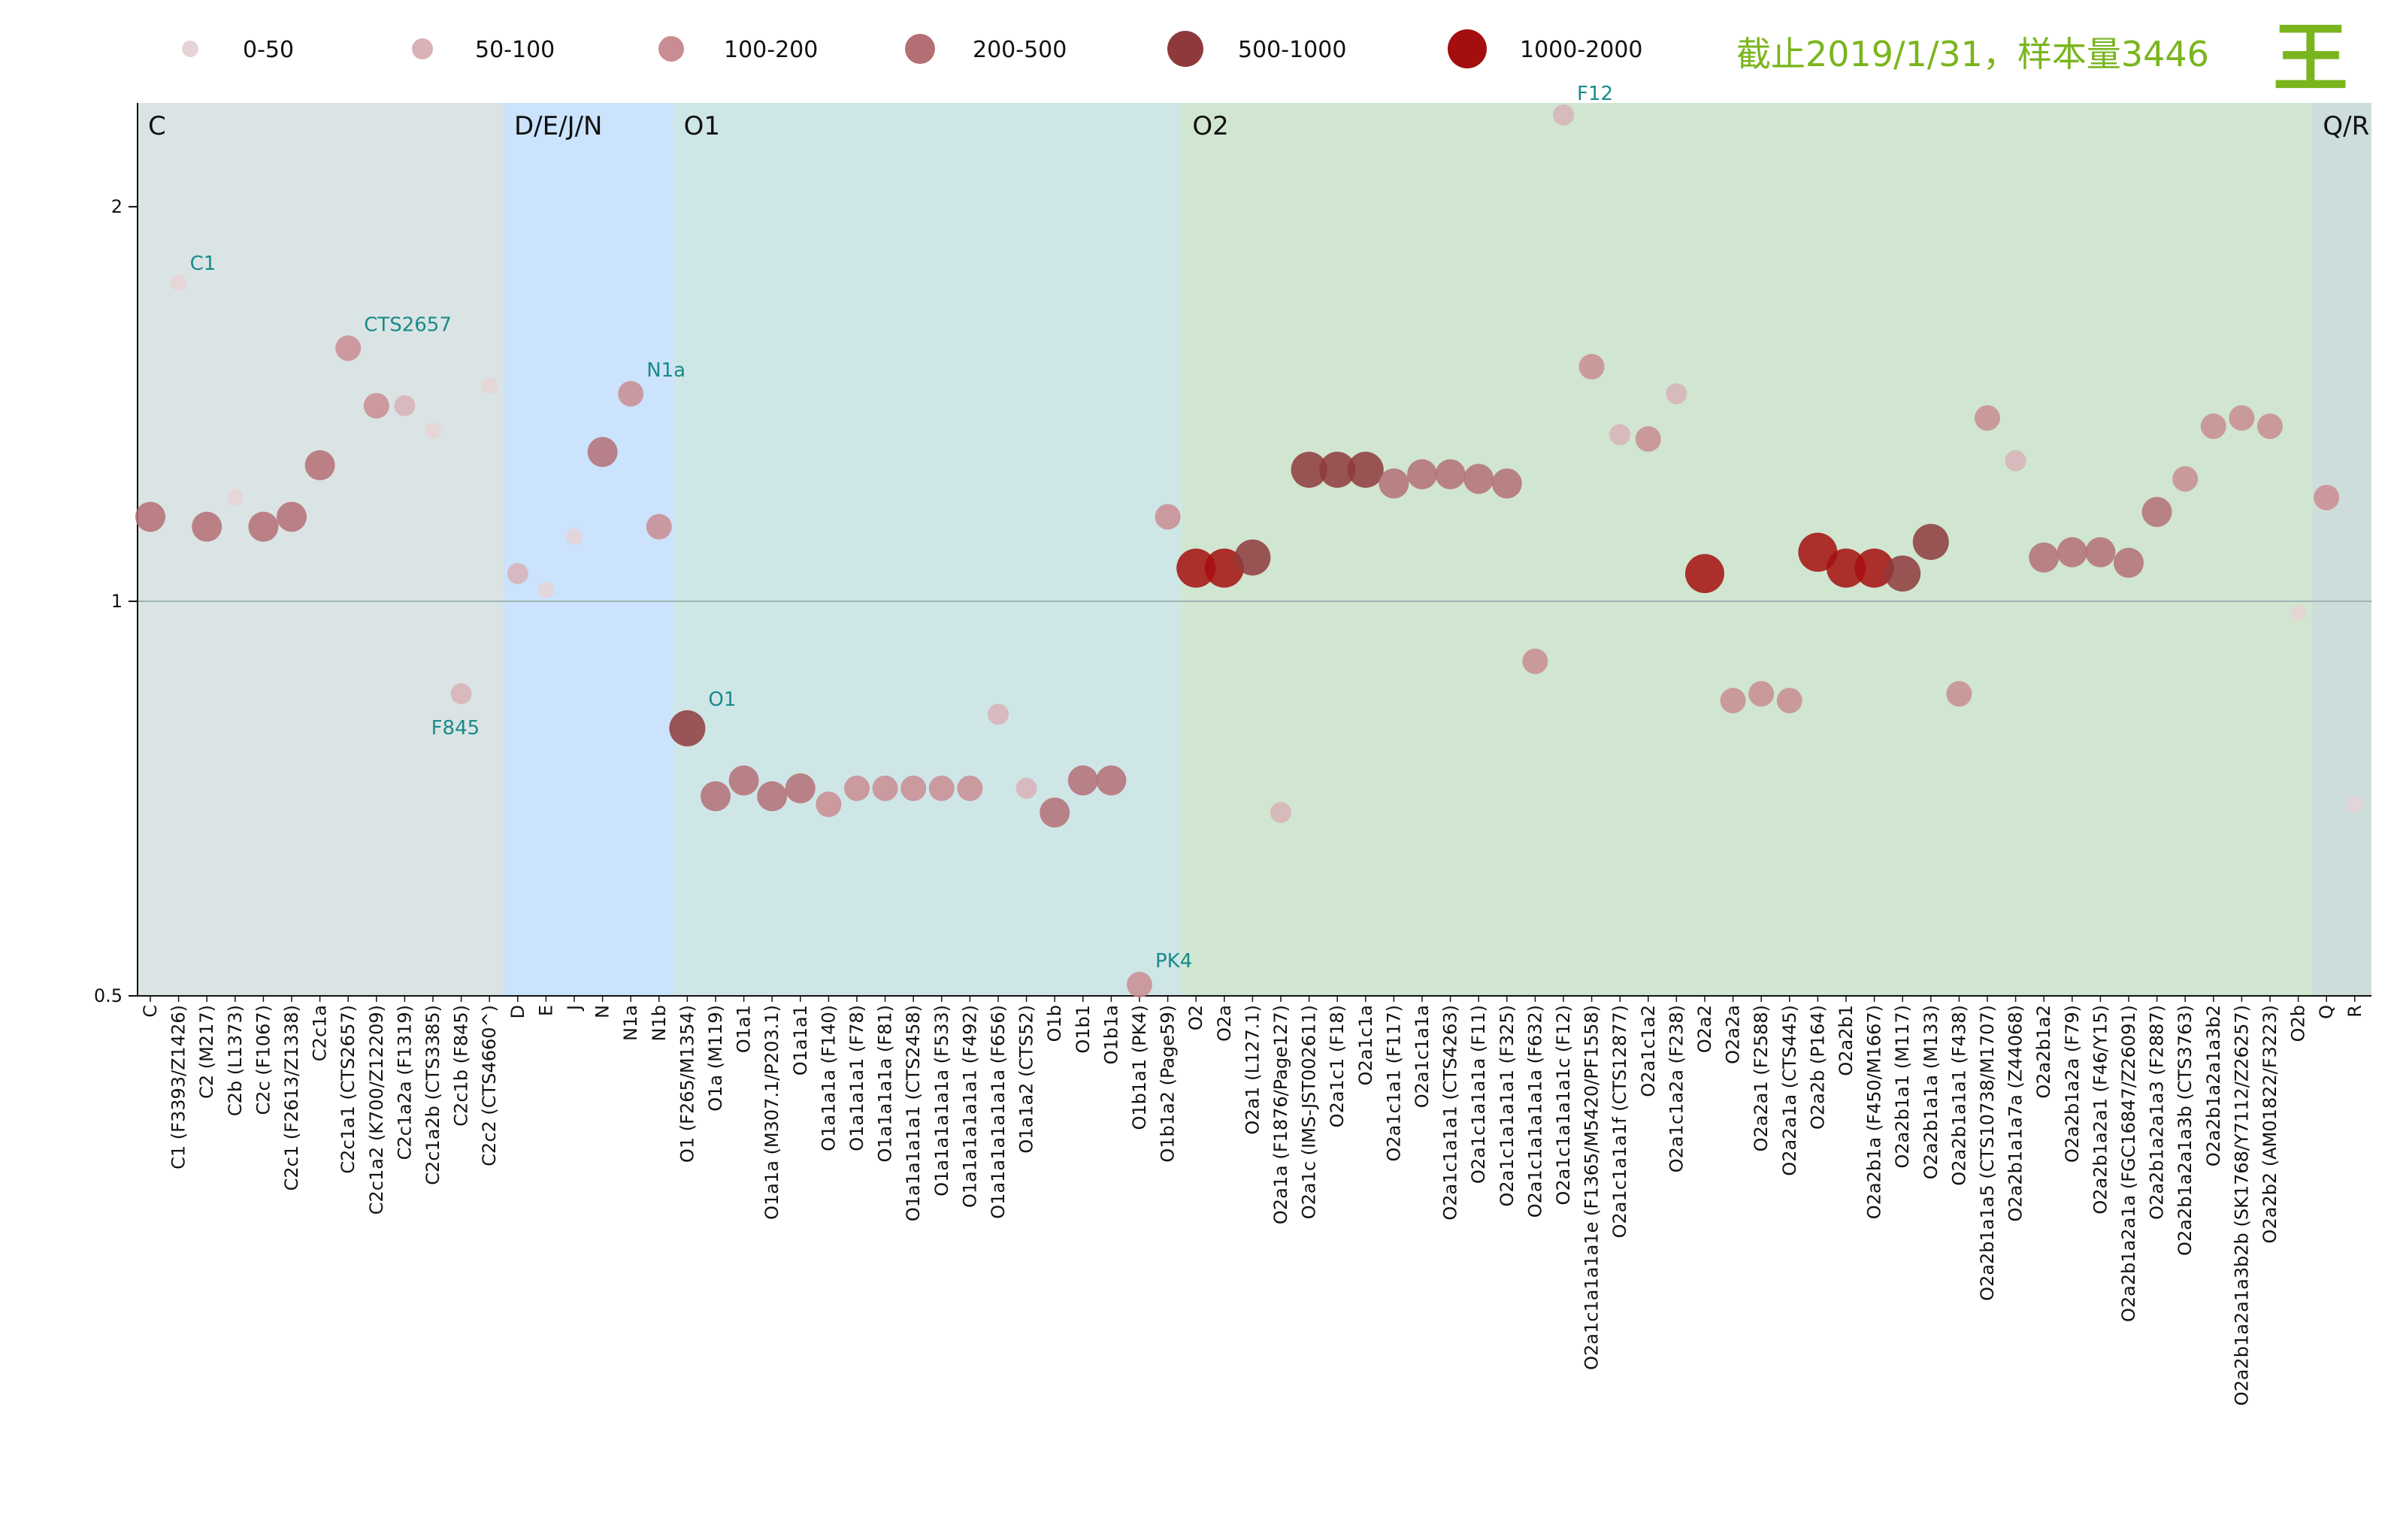 The width and height of the screenshot is (2394, 1540). Describe the element at coordinates (2310, 58) in the screenshot. I see `logo-glyph: 王` at that location.